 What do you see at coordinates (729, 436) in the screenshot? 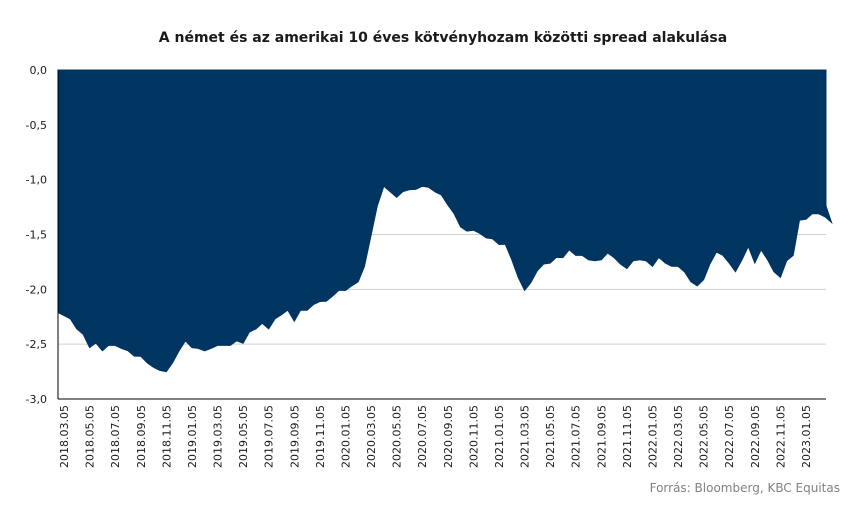
I see `x-tick-label: 2022.07.05` at bounding box center [729, 436].